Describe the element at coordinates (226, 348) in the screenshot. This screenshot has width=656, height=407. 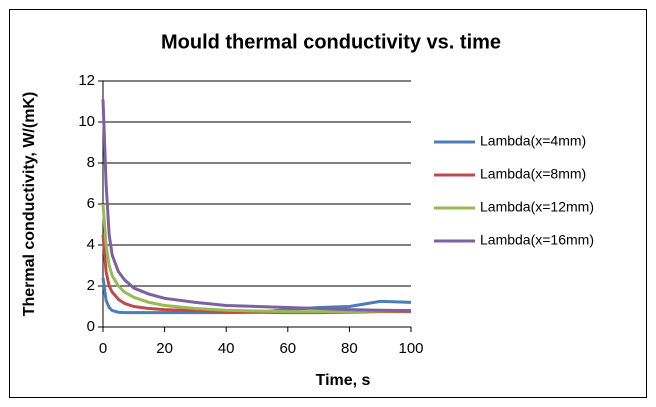
I see `x-tick-label: 40` at that location.